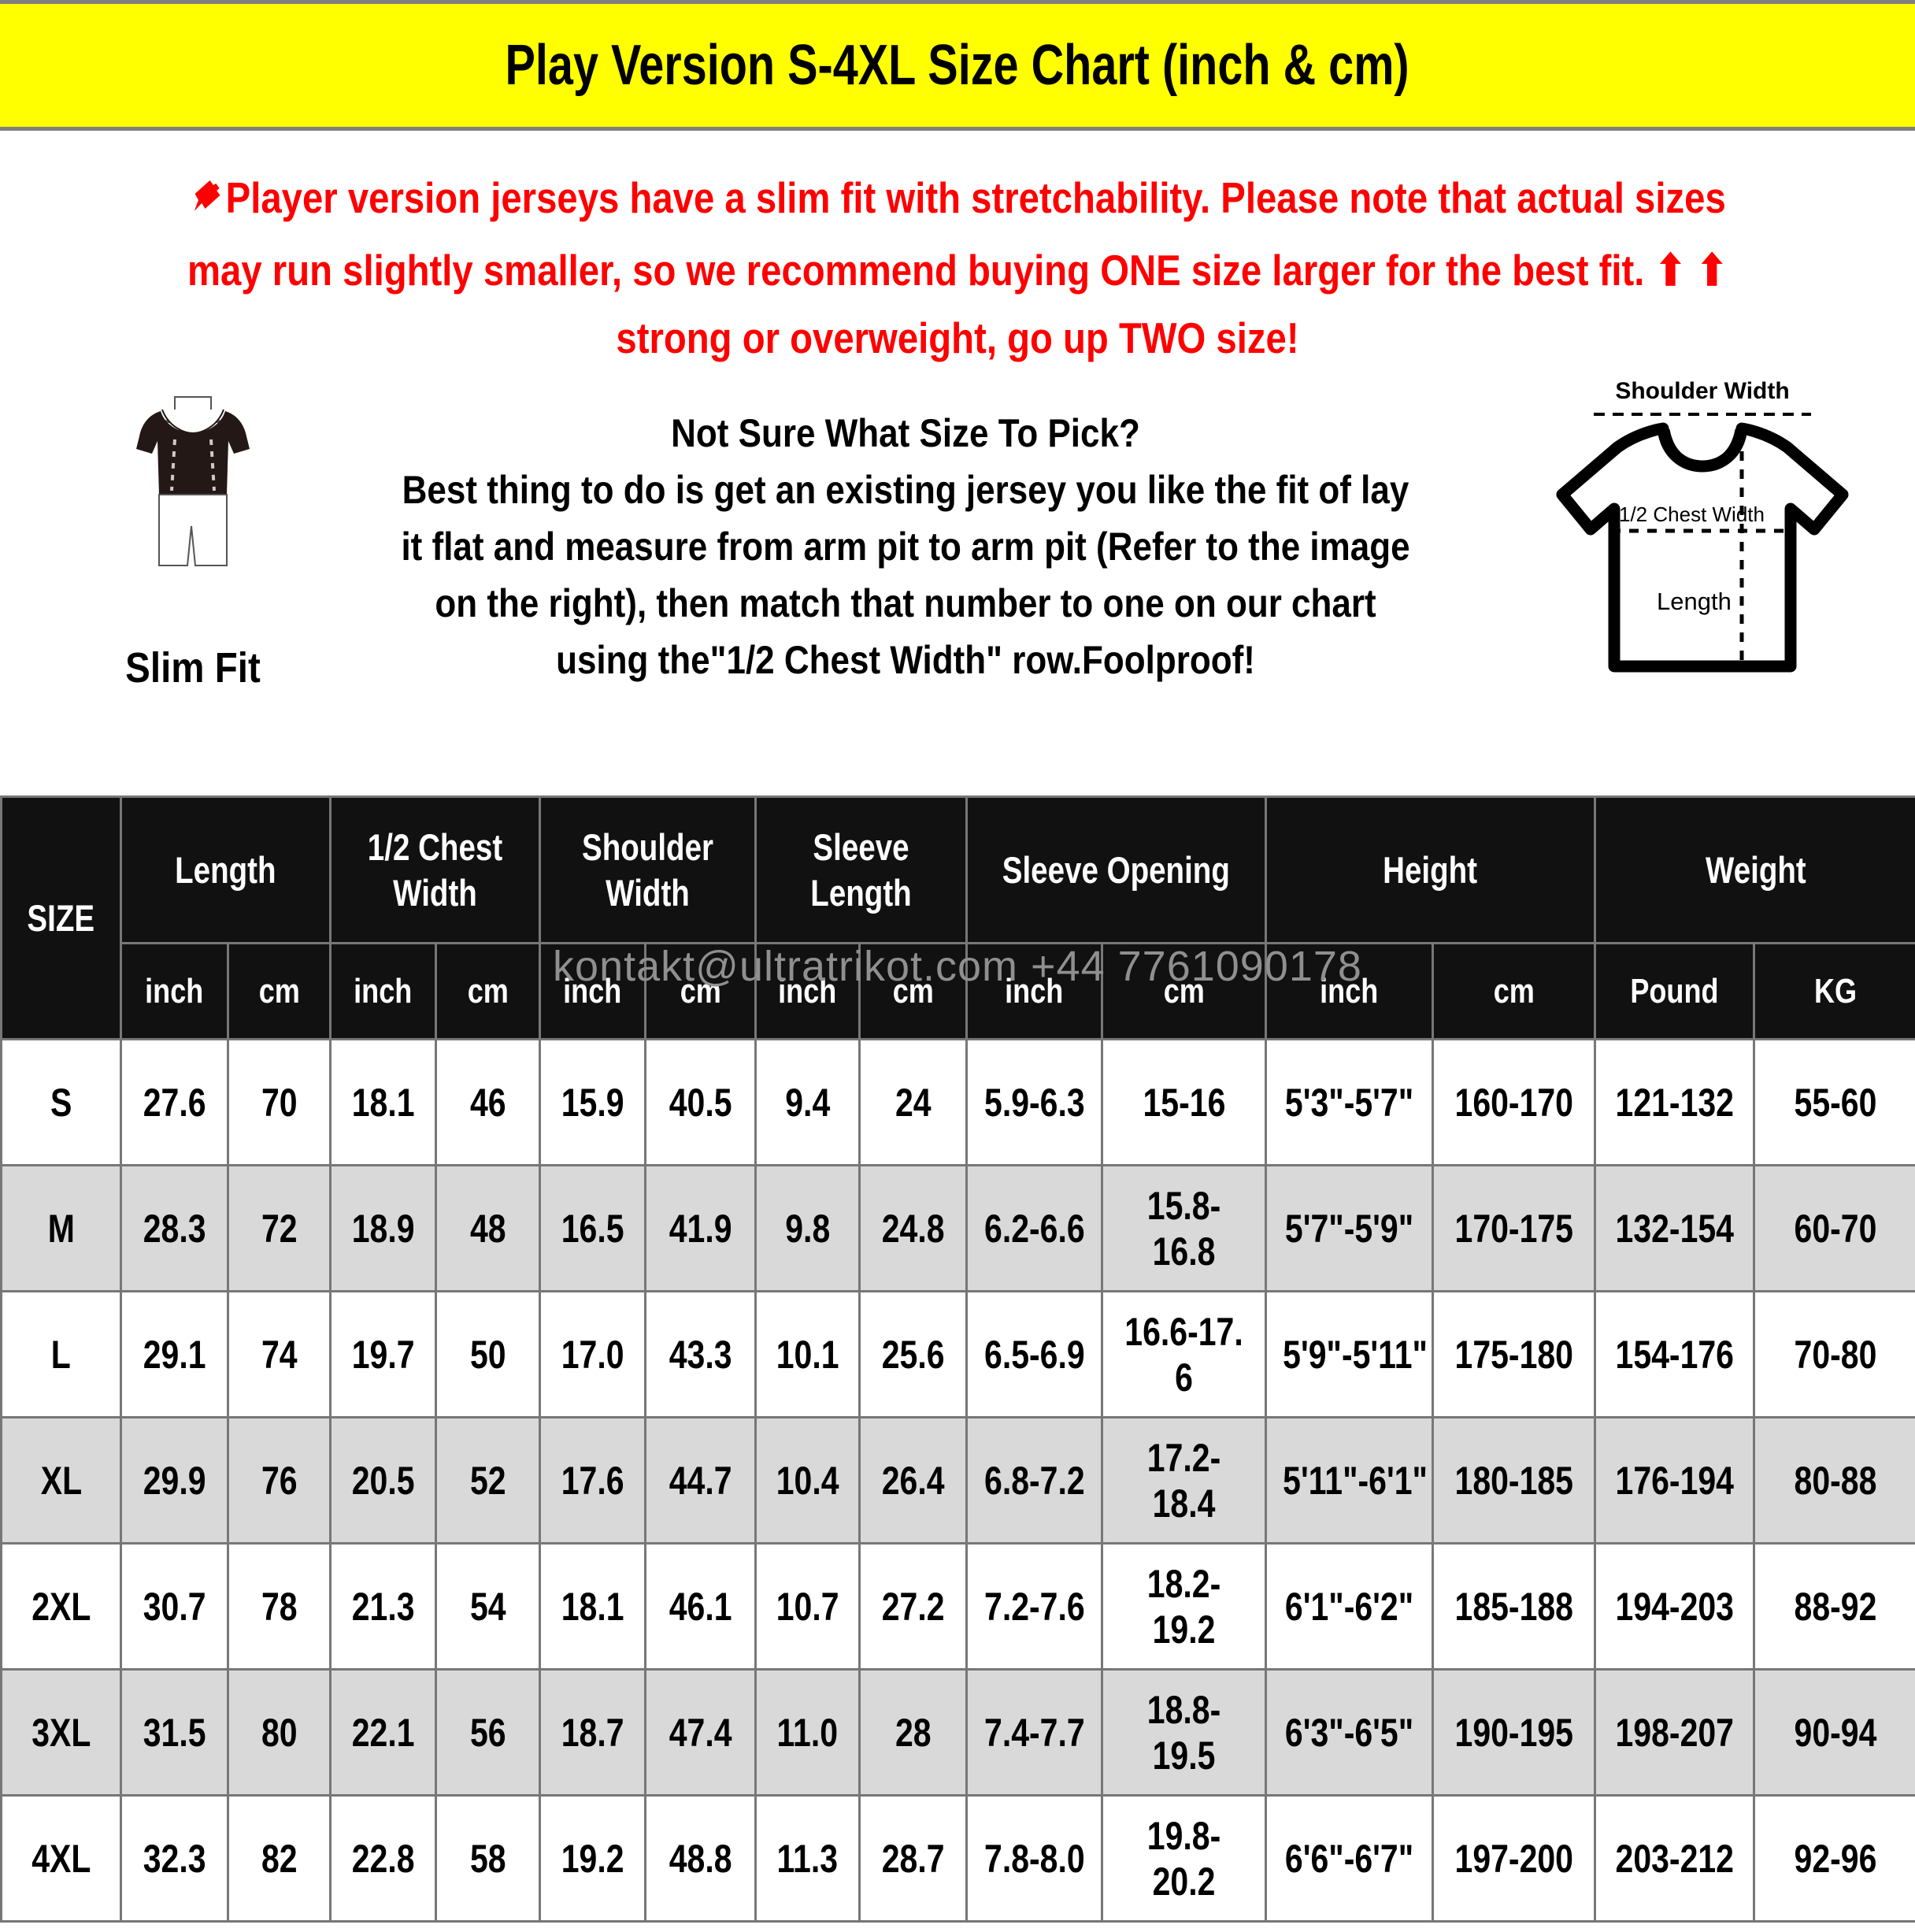 This screenshot has height=1932, width=1915. I want to click on tee-measurement-diagram: Shoulder Width 1/2 Chest Width Length, so click(1702, 536).